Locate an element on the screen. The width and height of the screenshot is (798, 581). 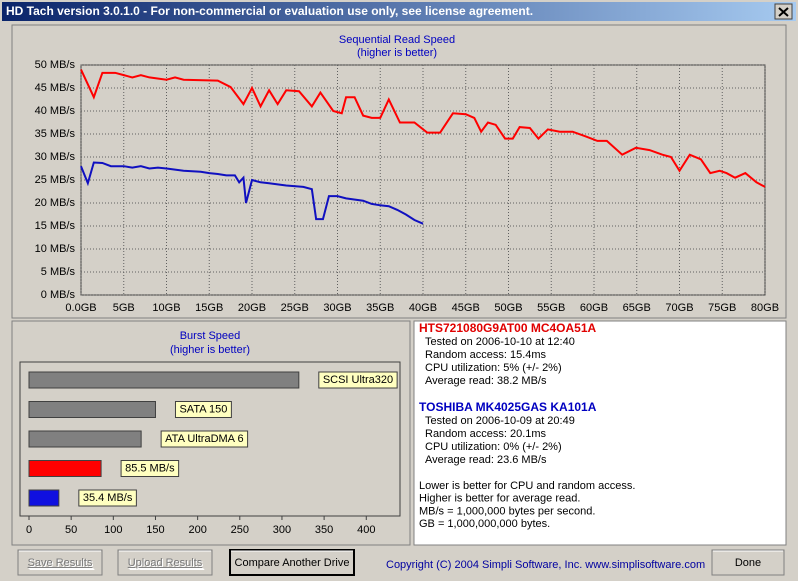
bar-label-text: SCSI Ultra320 is located at coordinates (358, 380).